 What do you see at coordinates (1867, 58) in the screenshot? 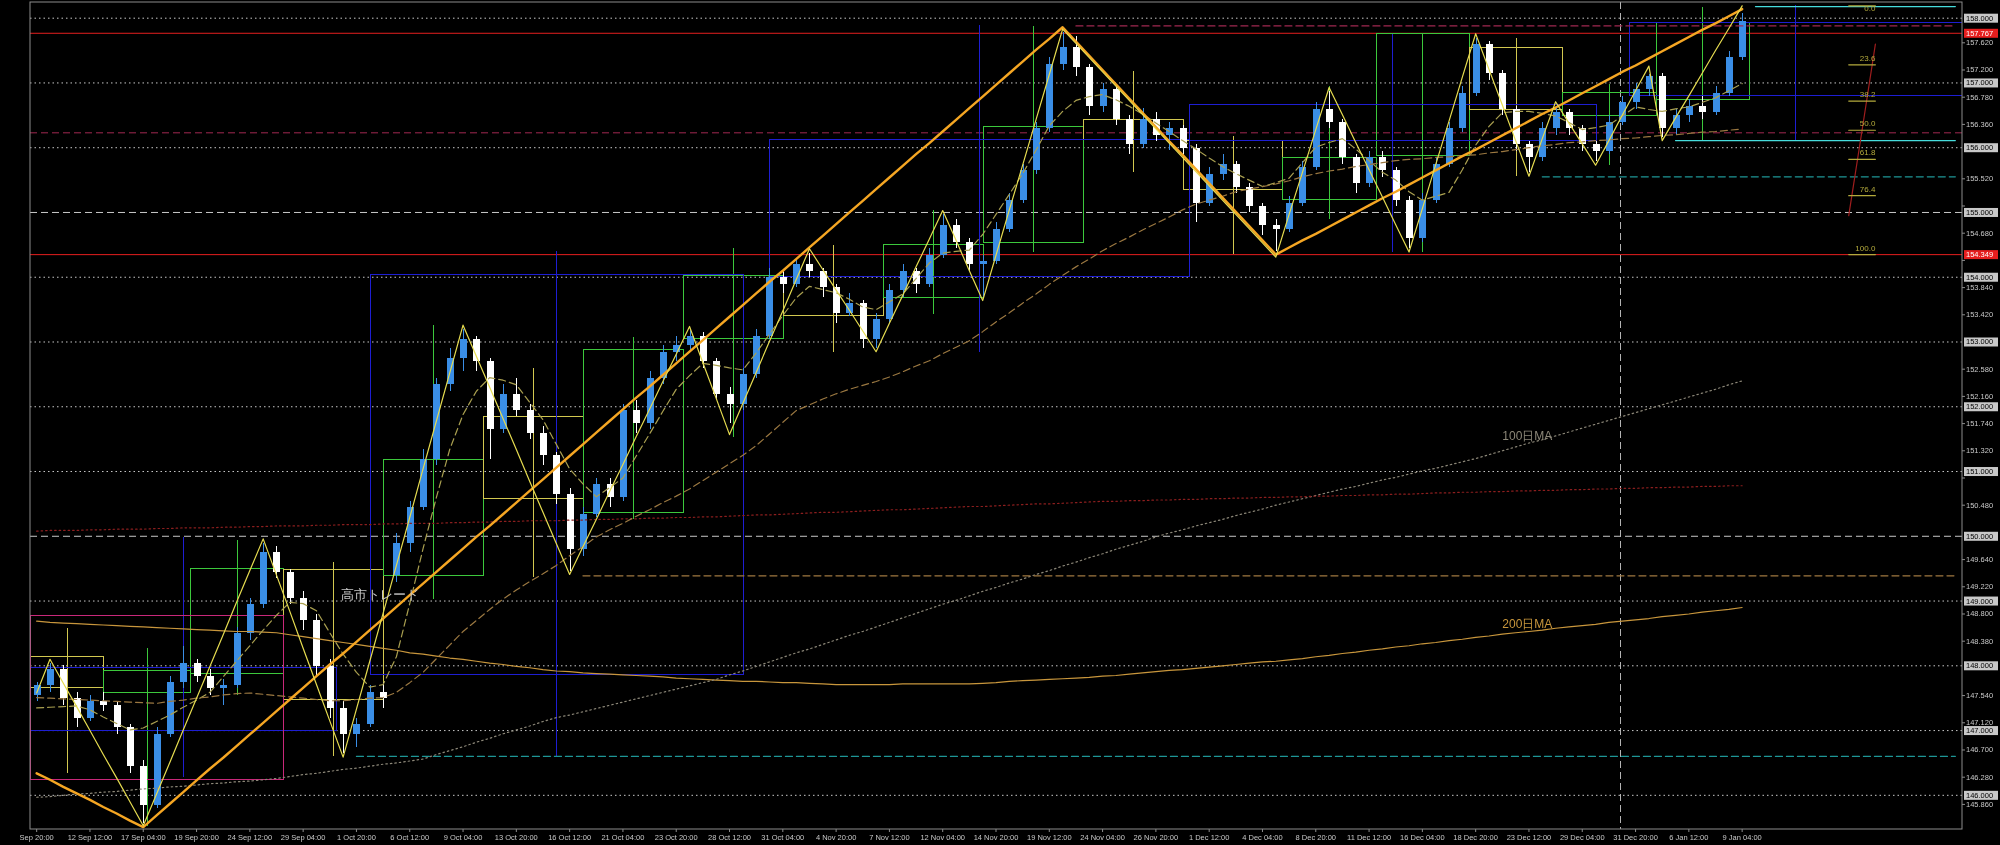
I see `series-label: 23.6` at bounding box center [1867, 58].